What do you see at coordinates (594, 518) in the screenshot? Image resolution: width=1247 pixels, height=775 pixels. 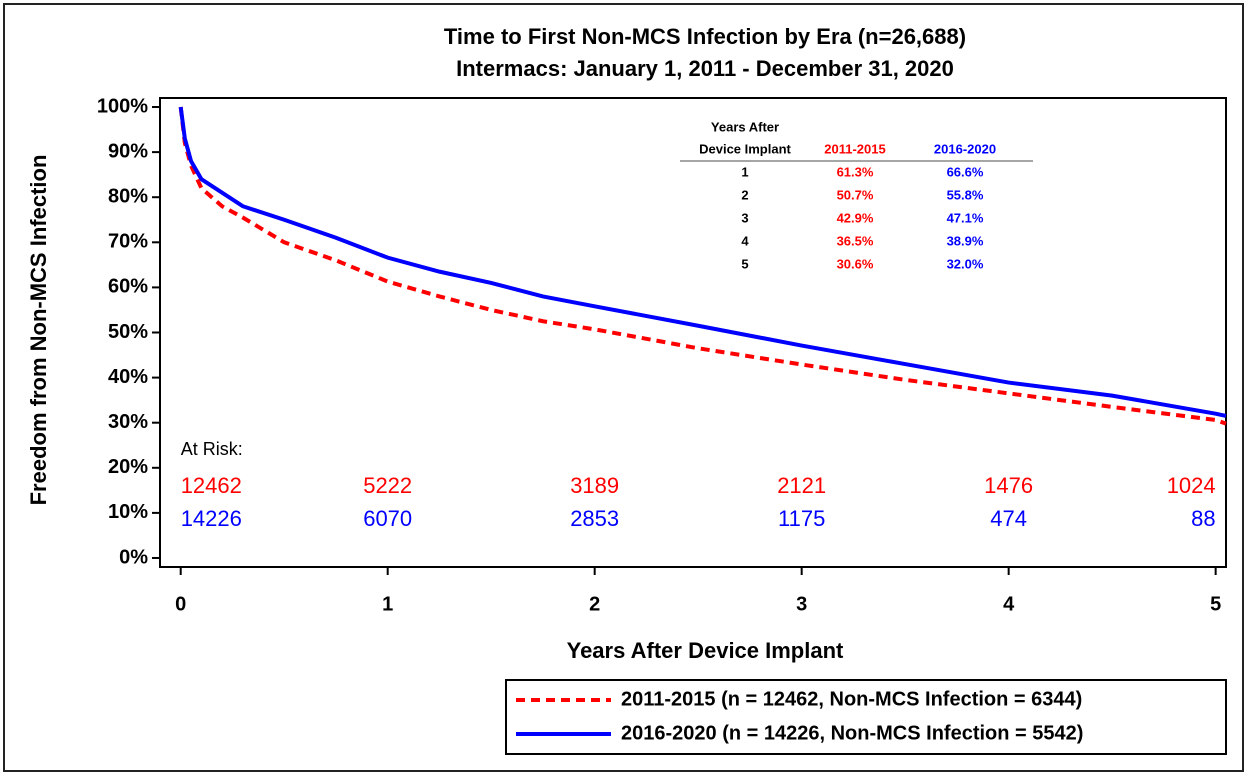 I see `at-risk-count: 2853` at bounding box center [594, 518].